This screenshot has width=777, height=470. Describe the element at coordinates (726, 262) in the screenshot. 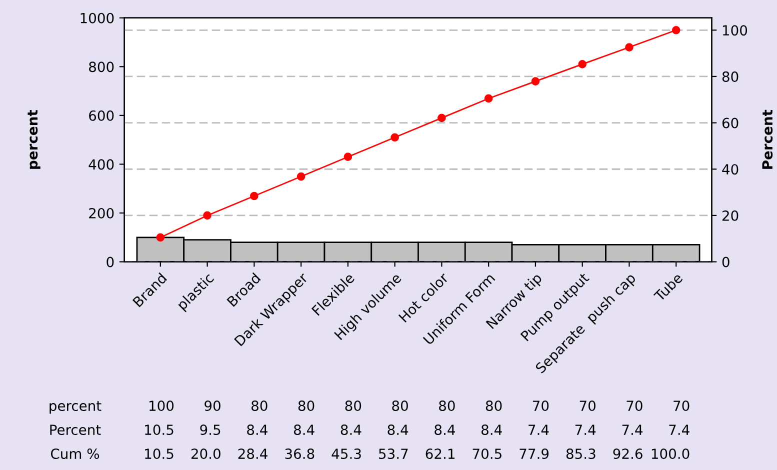

I see `y2-tick-label: 0` at that location.